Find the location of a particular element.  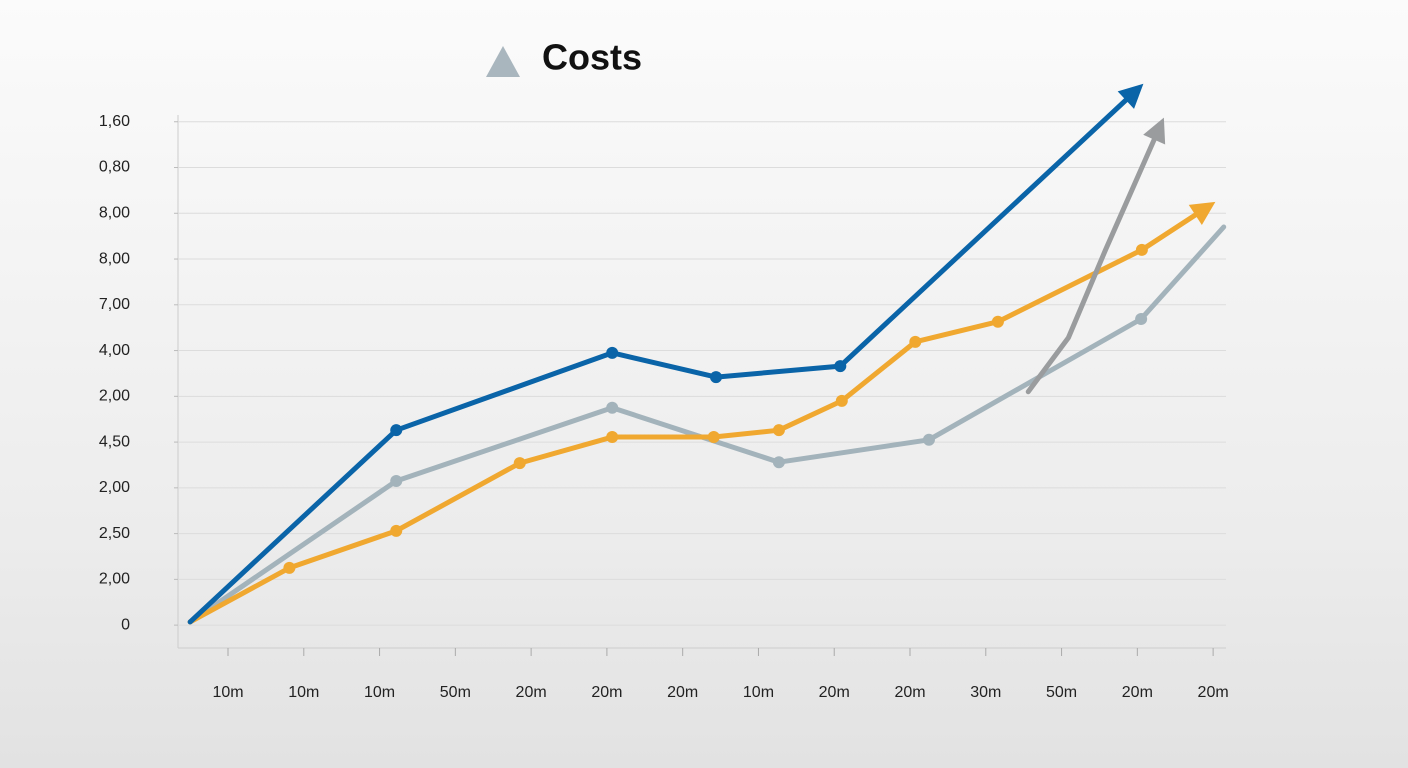

x-tick-label: 30m is located at coordinates (985, 692).